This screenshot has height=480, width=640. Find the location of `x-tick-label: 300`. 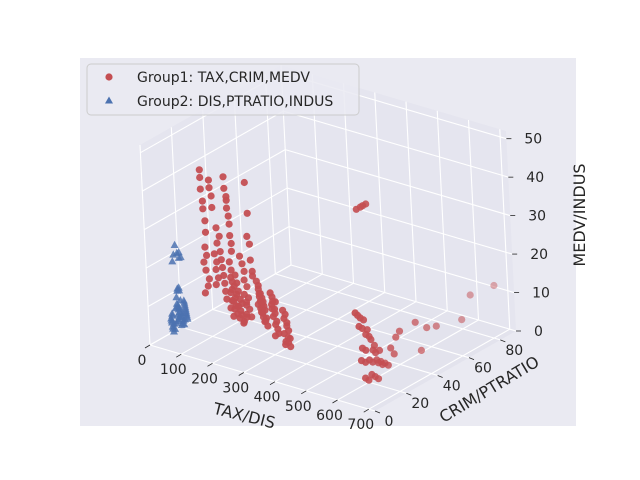

x-tick-label: 300 is located at coordinates (235, 389).